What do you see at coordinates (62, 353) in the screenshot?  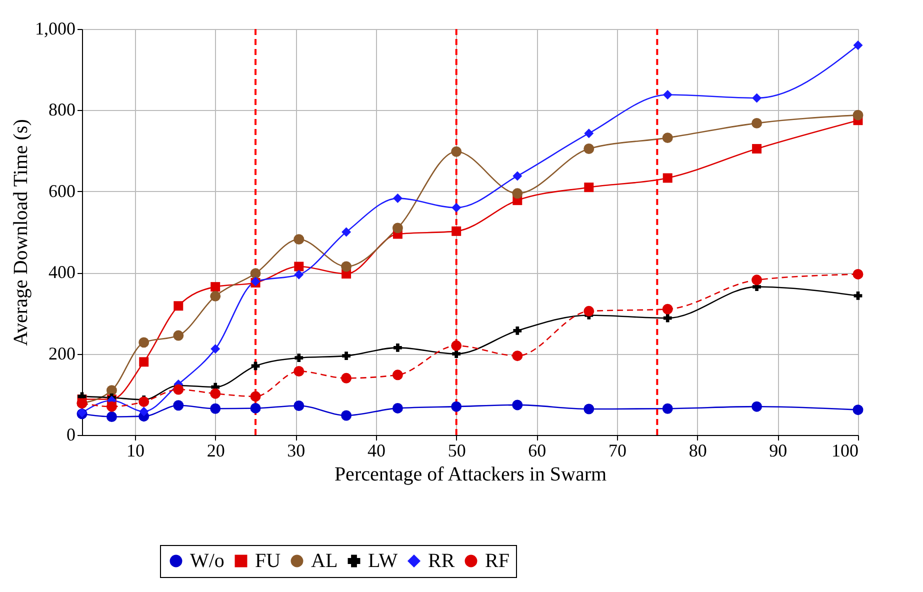 I see `y-tick-label: 200` at bounding box center [62, 353].